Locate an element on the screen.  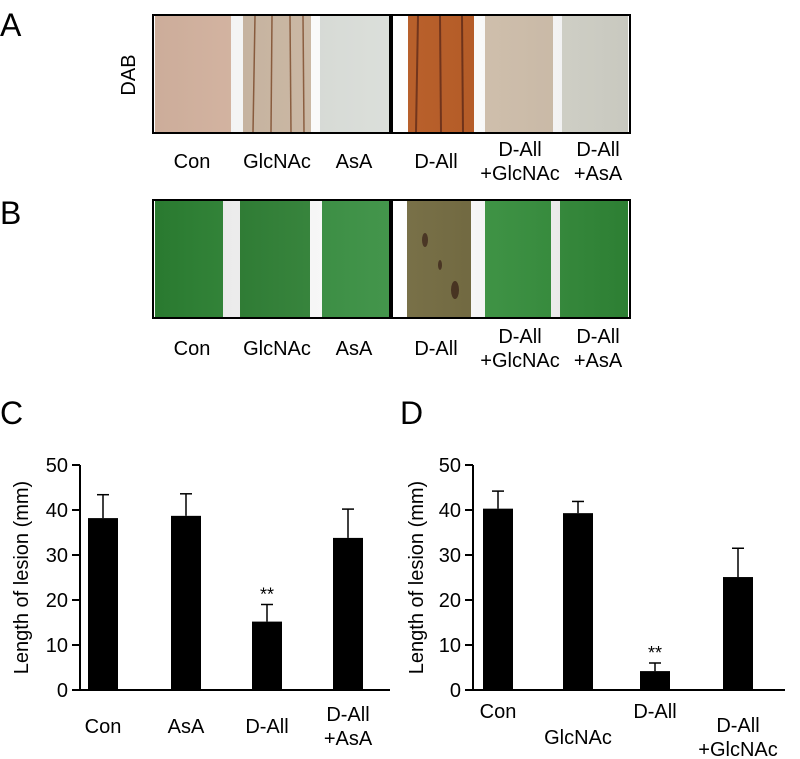
panel-label: C is located at coordinates (11, 413).